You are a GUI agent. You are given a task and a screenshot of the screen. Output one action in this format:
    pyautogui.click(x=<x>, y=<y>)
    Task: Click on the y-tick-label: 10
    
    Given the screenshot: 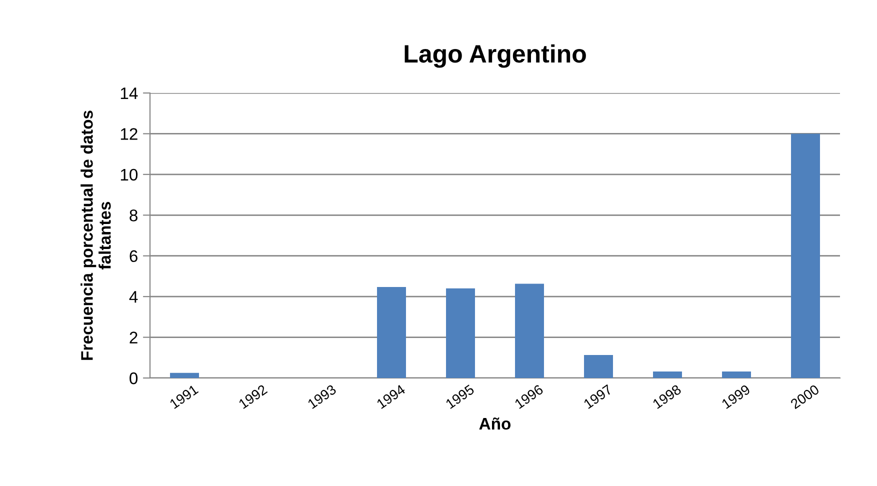 What is the action you would take?
    pyautogui.click(x=129, y=174)
    